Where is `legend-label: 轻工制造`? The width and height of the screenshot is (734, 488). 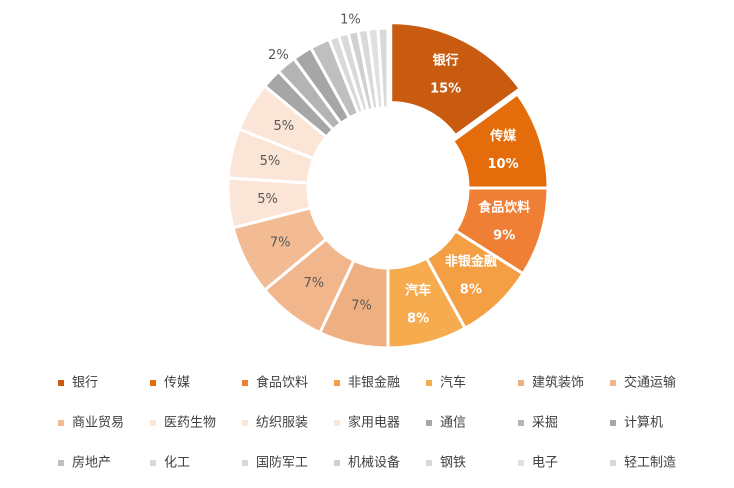 legend-label: 轻工制造 is located at coordinates (650, 463).